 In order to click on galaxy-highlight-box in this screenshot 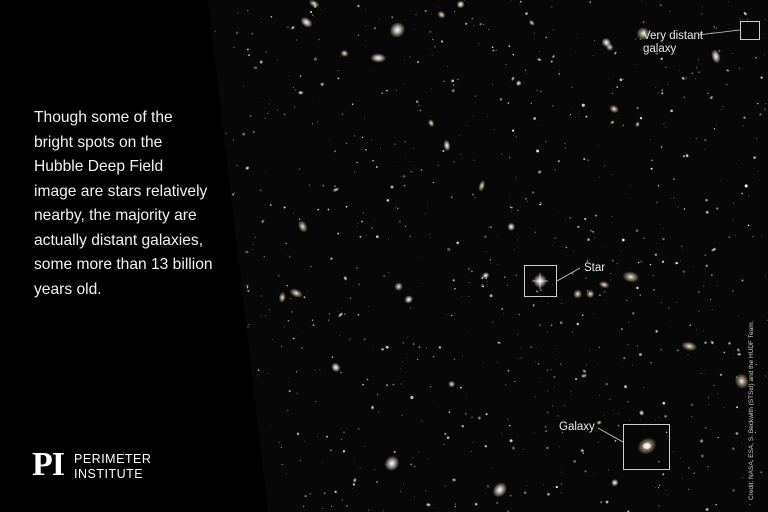, I will do `click(646, 447)`.